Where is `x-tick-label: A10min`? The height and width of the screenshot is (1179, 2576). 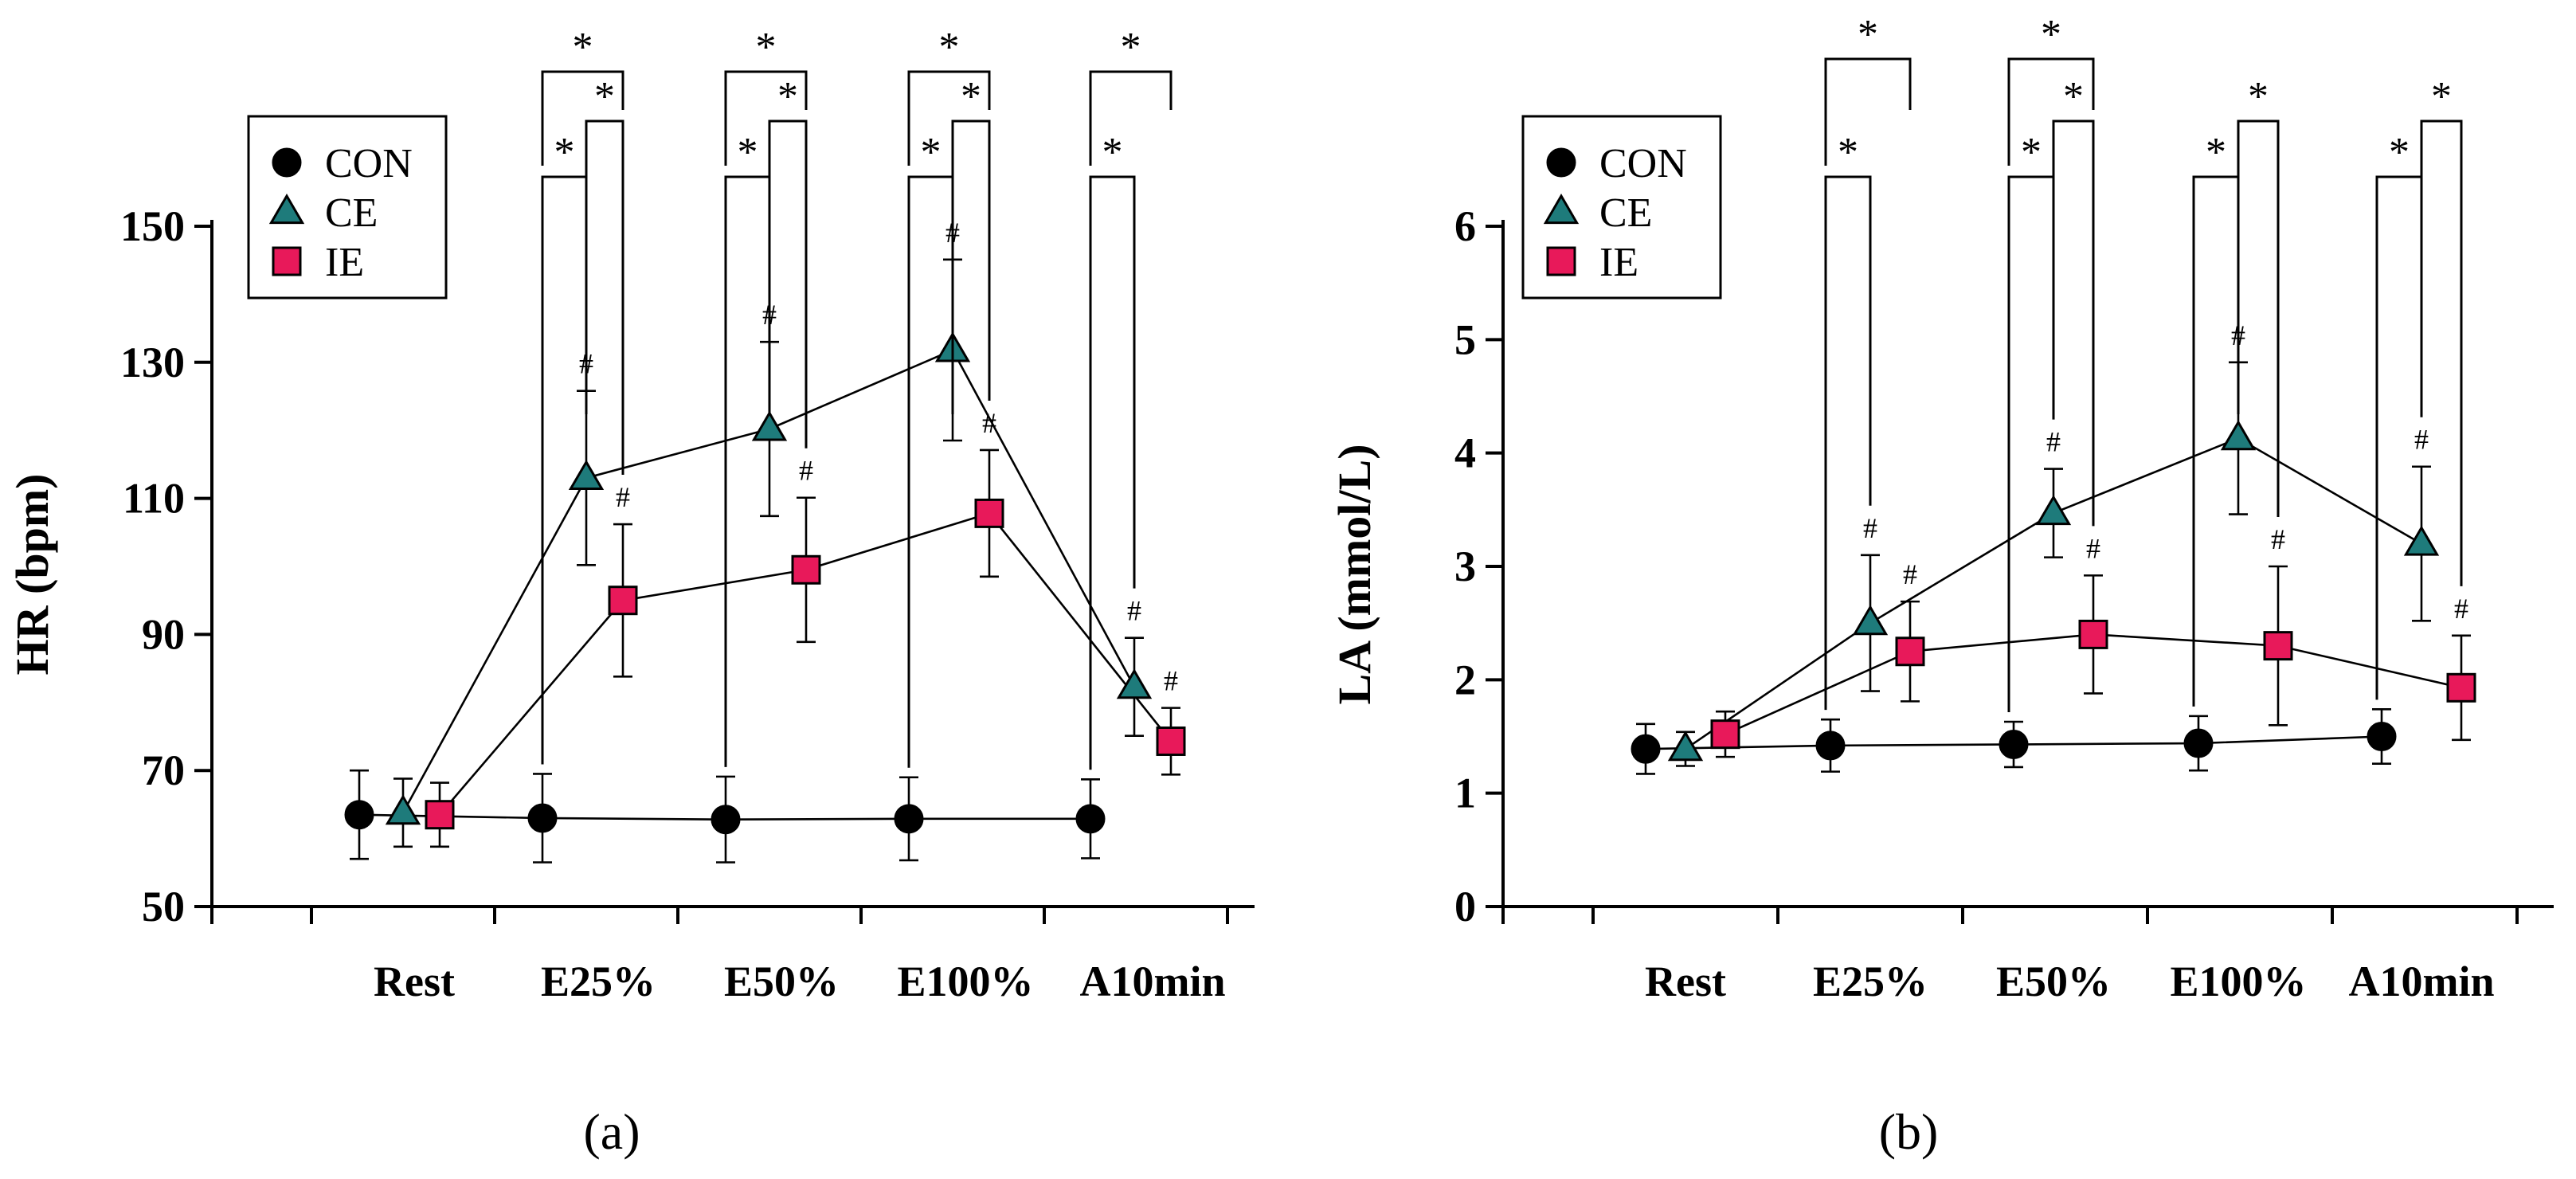
x-tick-label: A10min is located at coordinates (2421, 981).